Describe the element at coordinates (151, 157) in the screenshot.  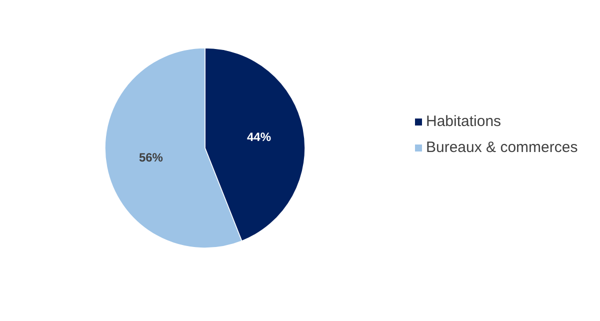
I see `data-label: 56%` at that location.